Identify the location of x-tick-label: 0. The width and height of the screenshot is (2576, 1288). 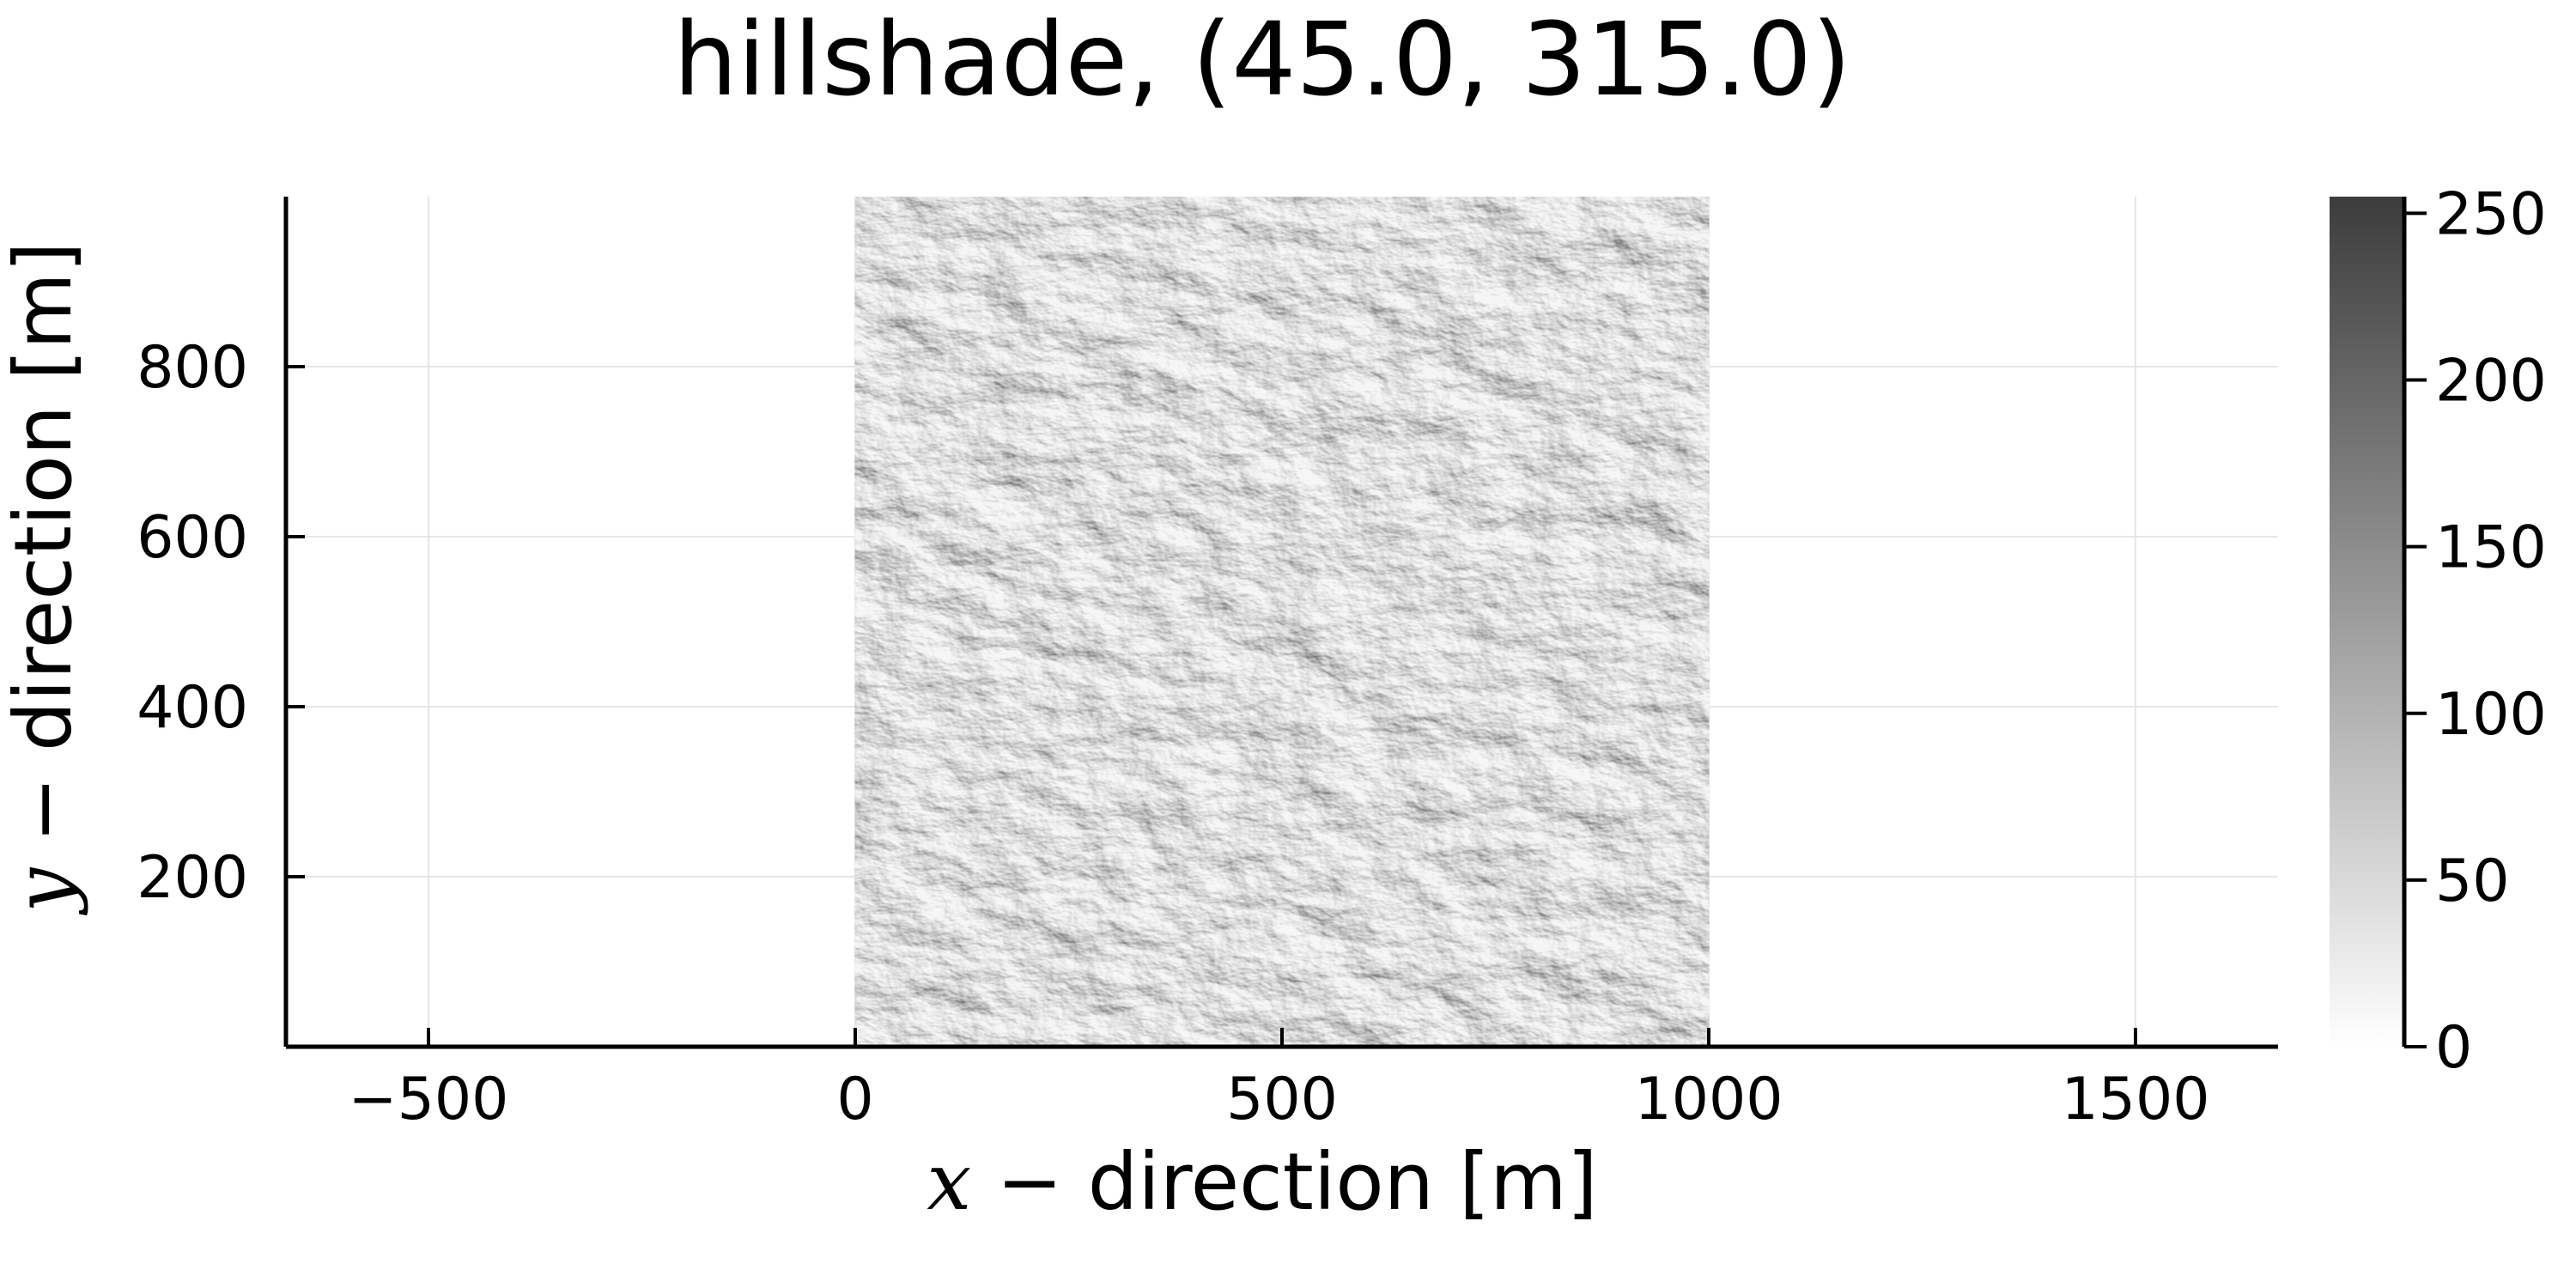
(854, 1100).